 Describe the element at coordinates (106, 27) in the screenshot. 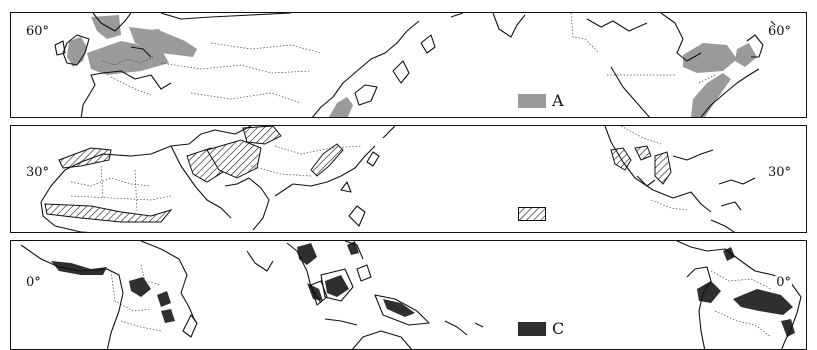

I see `zone-a-scandinavia` at that location.